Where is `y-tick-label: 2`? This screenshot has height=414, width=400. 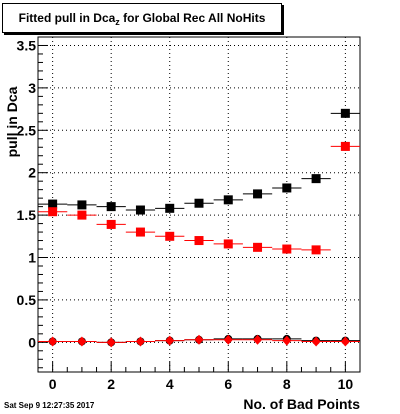 y-tick-label: 2 is located at coordinates (32, 173).